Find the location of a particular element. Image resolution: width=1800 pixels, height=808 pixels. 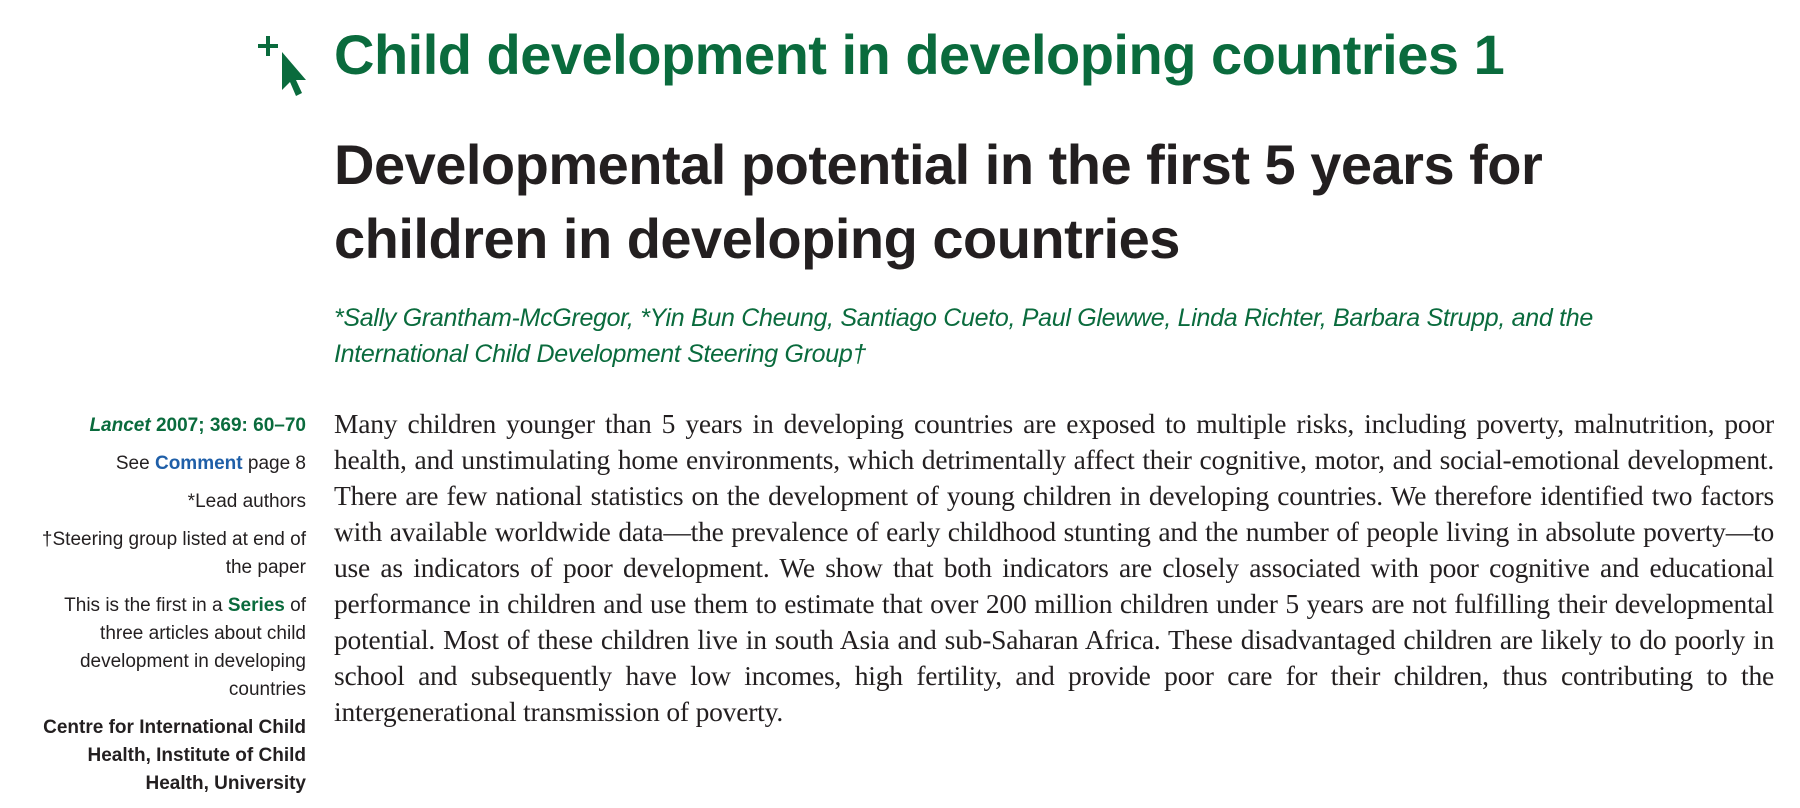

citation: Lancet 2007; 369: 60–70 is located at coordinates (173, 426).